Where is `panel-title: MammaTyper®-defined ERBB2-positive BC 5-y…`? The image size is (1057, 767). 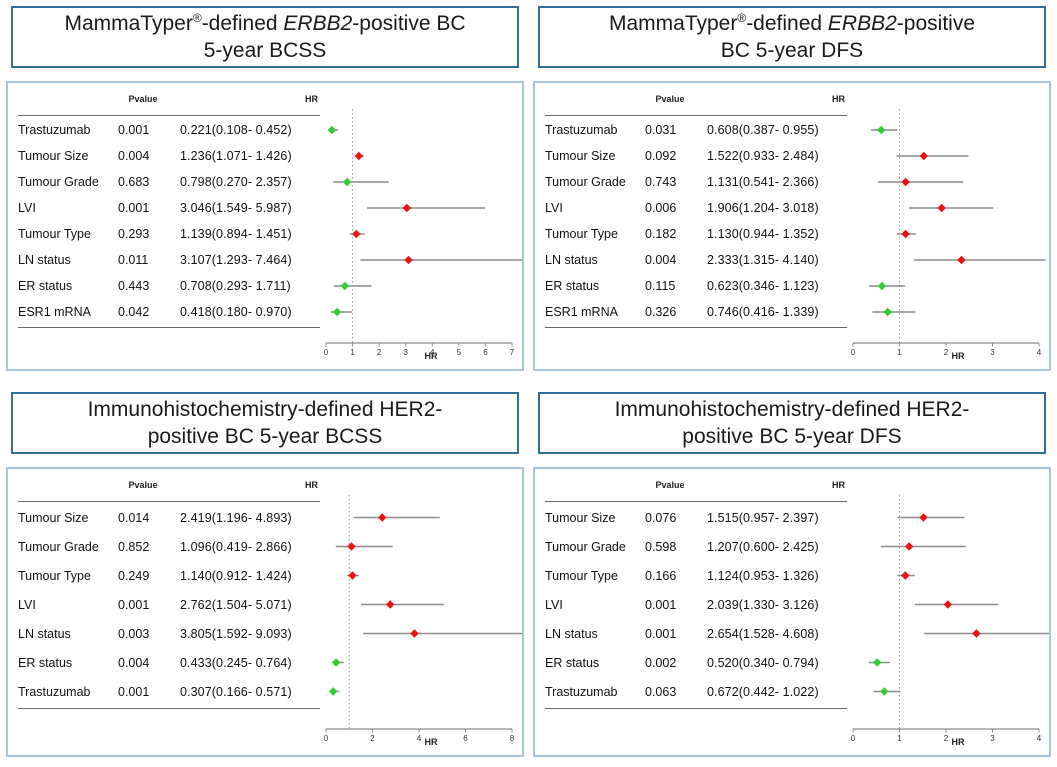 panel-title: MammaTyper®-defined ERBB2-positive BC 5-y… is located at coordinates (792, 37).